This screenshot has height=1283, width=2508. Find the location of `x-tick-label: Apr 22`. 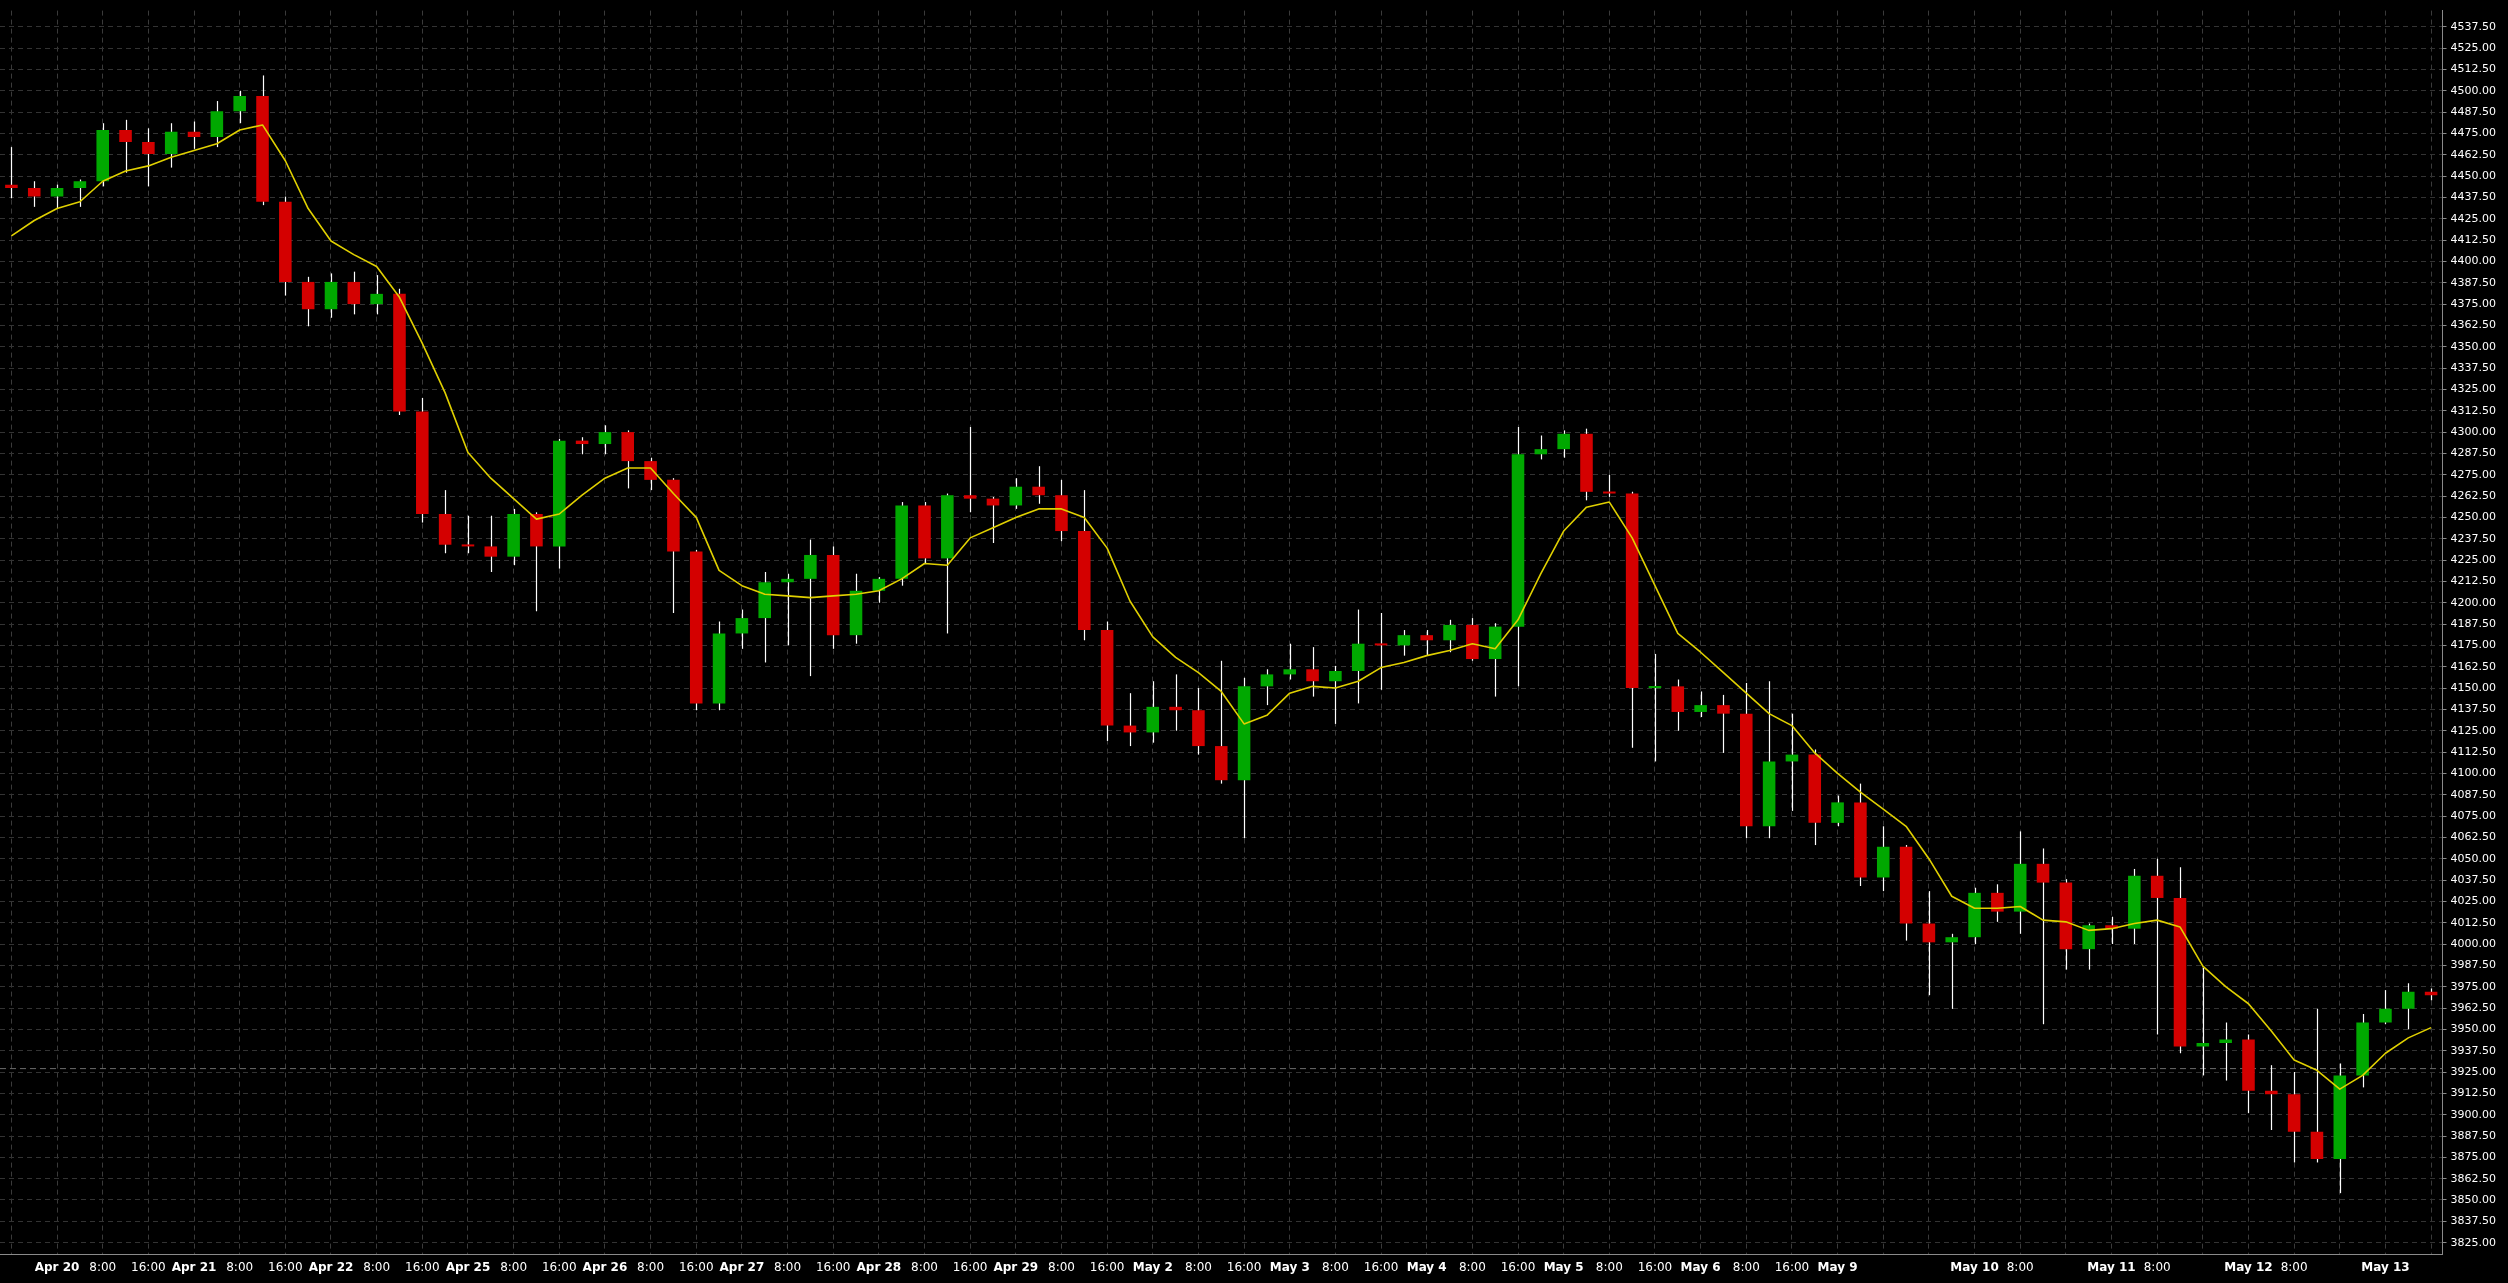

x-tick-label: Apr 22 is located at coordinates (331, 1266).